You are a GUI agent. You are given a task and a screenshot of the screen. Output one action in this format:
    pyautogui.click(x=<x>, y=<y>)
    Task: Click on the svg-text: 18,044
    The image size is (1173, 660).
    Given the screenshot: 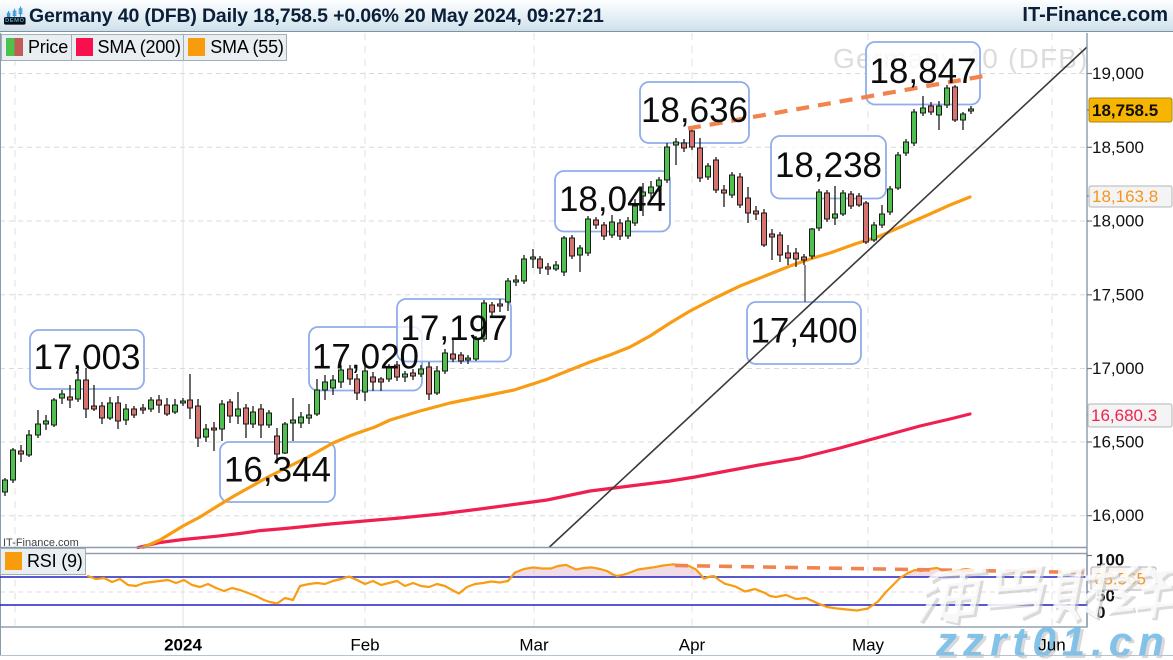 What is the action you would take?
    pyautogui.click(x=612, y=199)
    